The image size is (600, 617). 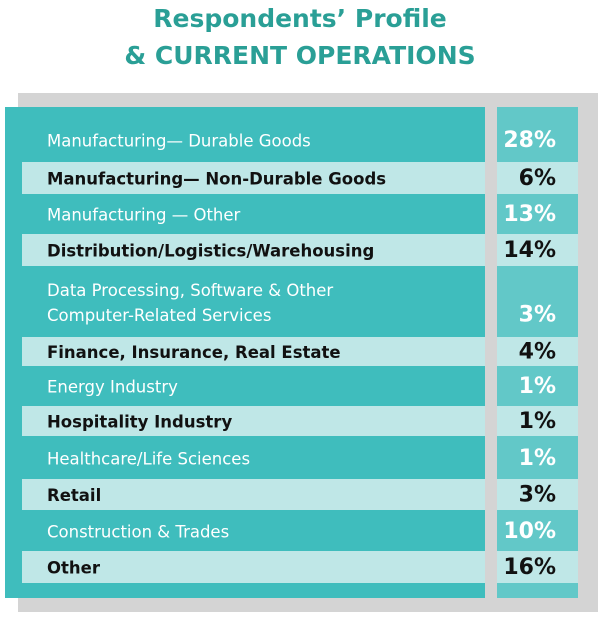 What do you see at coordinates (210, 251) in the screenshot?
I see `row-label: Distribution/Logistics/Warehousing` at bounding box center [210, 251].